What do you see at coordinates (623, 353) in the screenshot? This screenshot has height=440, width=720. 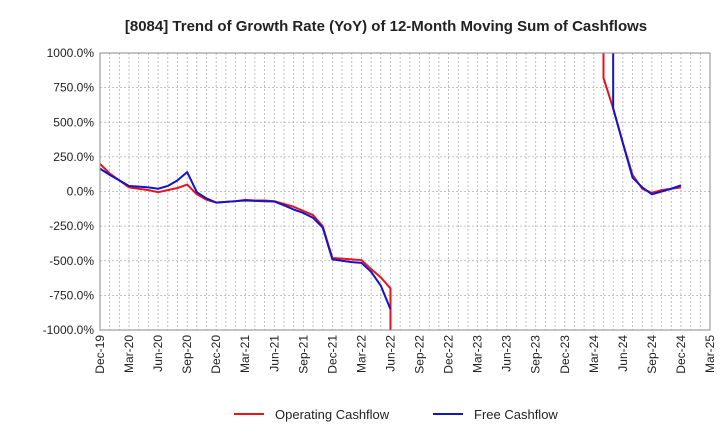 I see `x-tick-label: Jun-24` at bounding box center [623, 353].